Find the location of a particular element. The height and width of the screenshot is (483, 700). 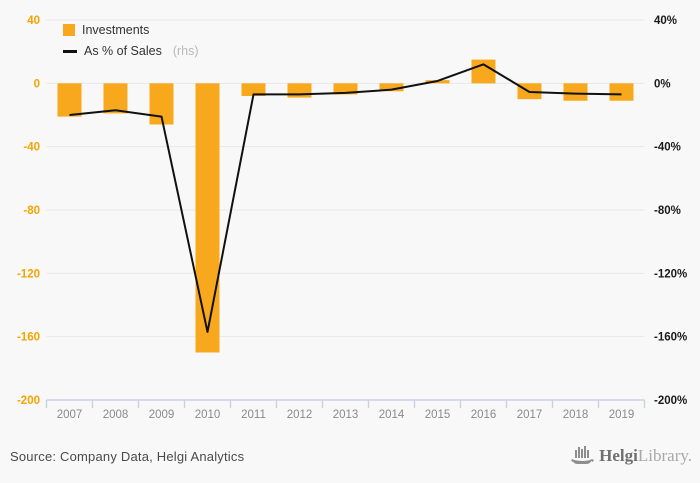

bar-2007 is located at coordinates (69, 100).